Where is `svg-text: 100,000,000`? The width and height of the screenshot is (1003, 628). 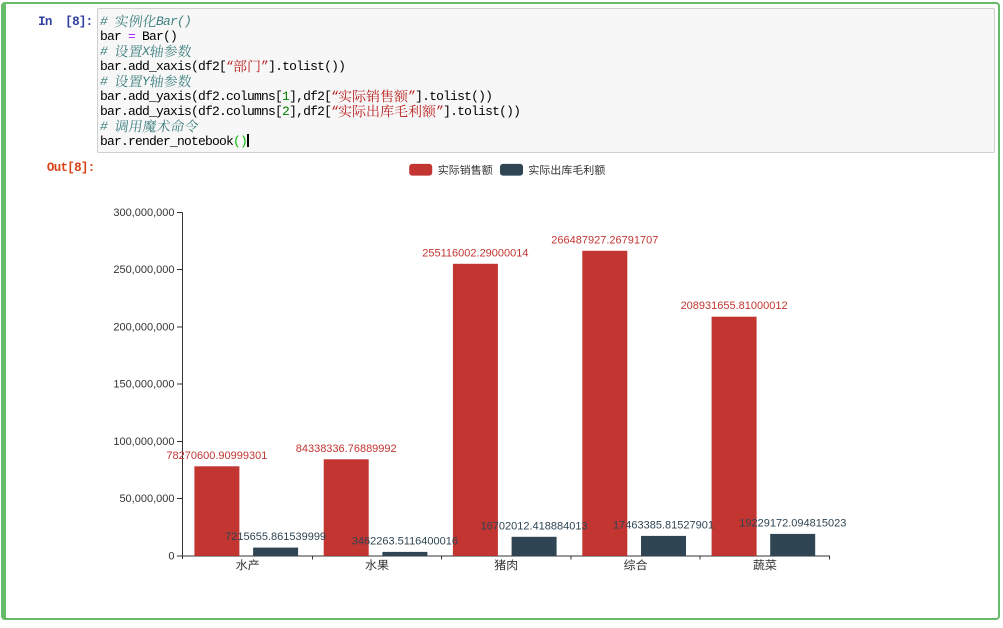 svg-text: 100,000,000 is located at coordinates (143, 442).